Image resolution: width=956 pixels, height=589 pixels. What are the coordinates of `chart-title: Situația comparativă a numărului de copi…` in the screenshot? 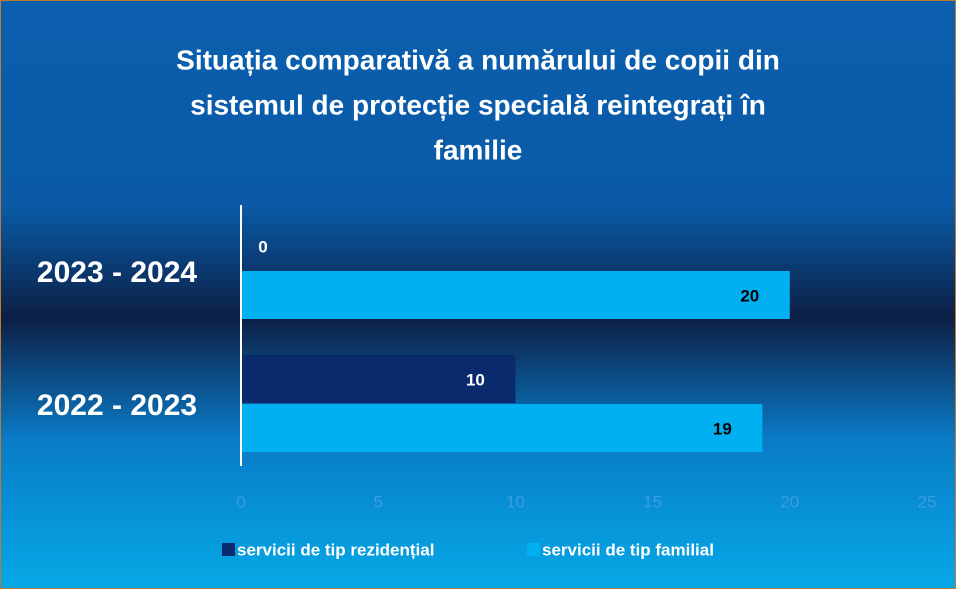 It's located at (478, 59).